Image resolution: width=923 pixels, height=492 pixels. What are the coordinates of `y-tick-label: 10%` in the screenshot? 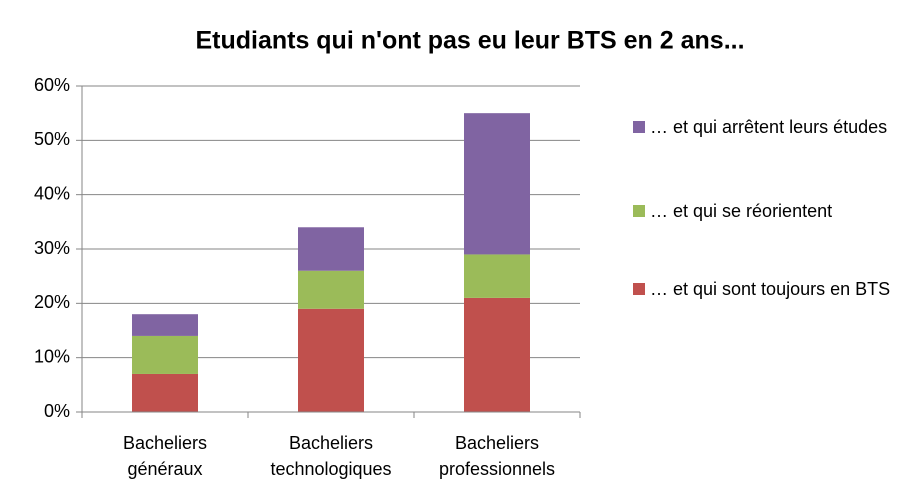 It's located at (52, 356).